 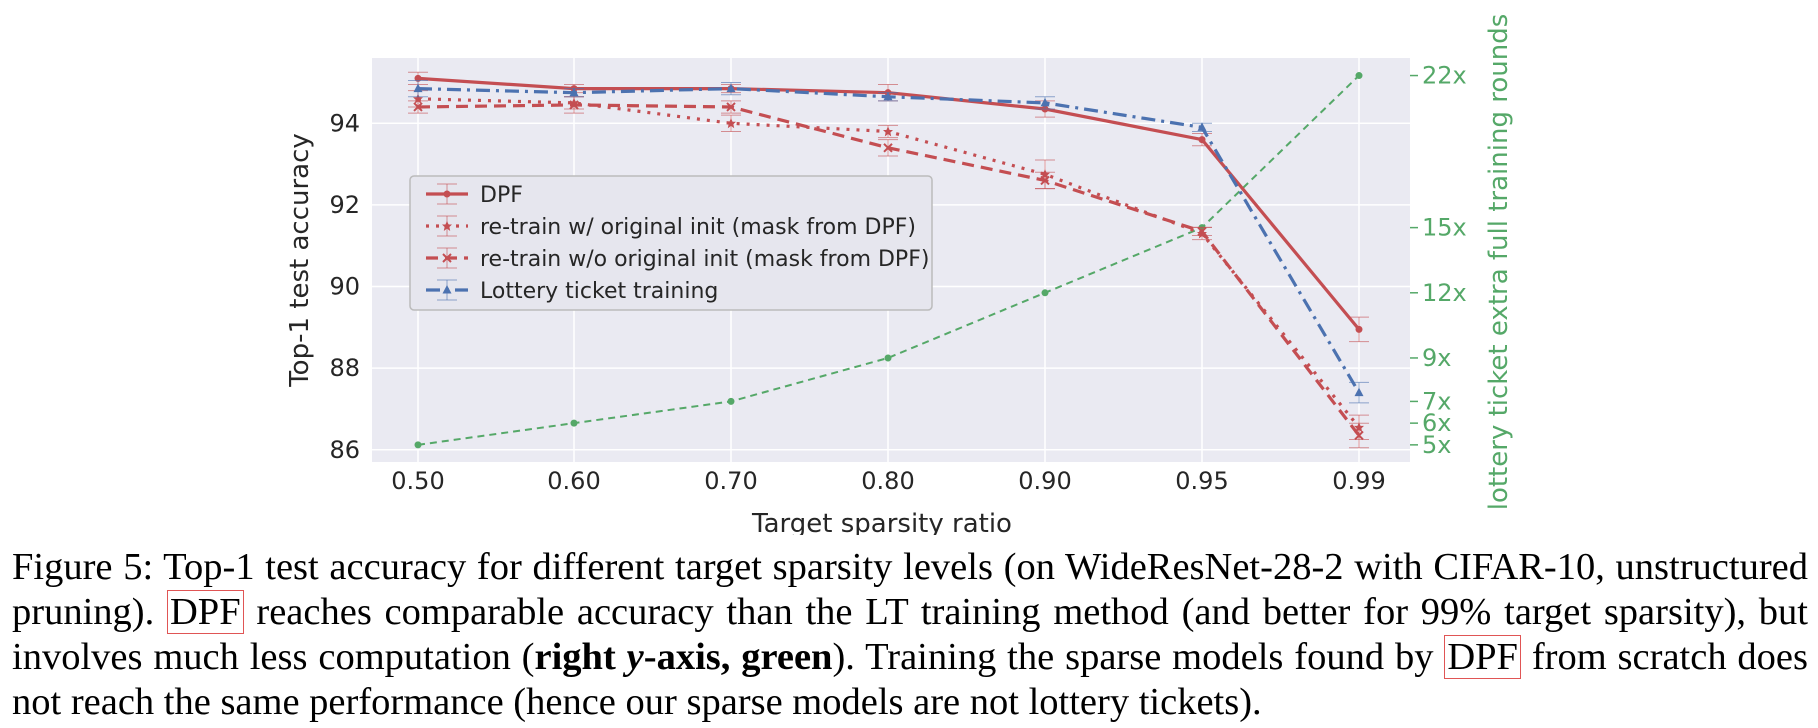 What do you see at coordinates (344, 450) in the screenshot?
I see `y-tick-label: 86` at bounding box center [344, 450].